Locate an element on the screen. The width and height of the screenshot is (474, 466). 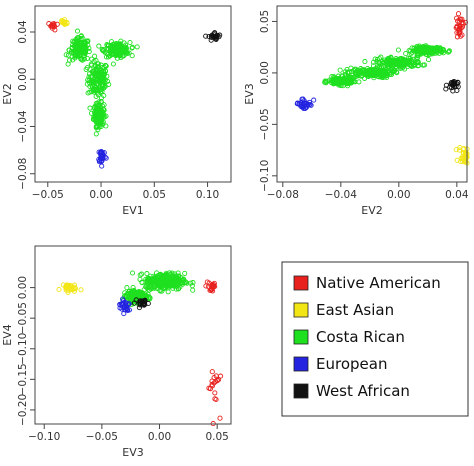
y-tick-label: −0.20 is located at coordinates (23, 410).